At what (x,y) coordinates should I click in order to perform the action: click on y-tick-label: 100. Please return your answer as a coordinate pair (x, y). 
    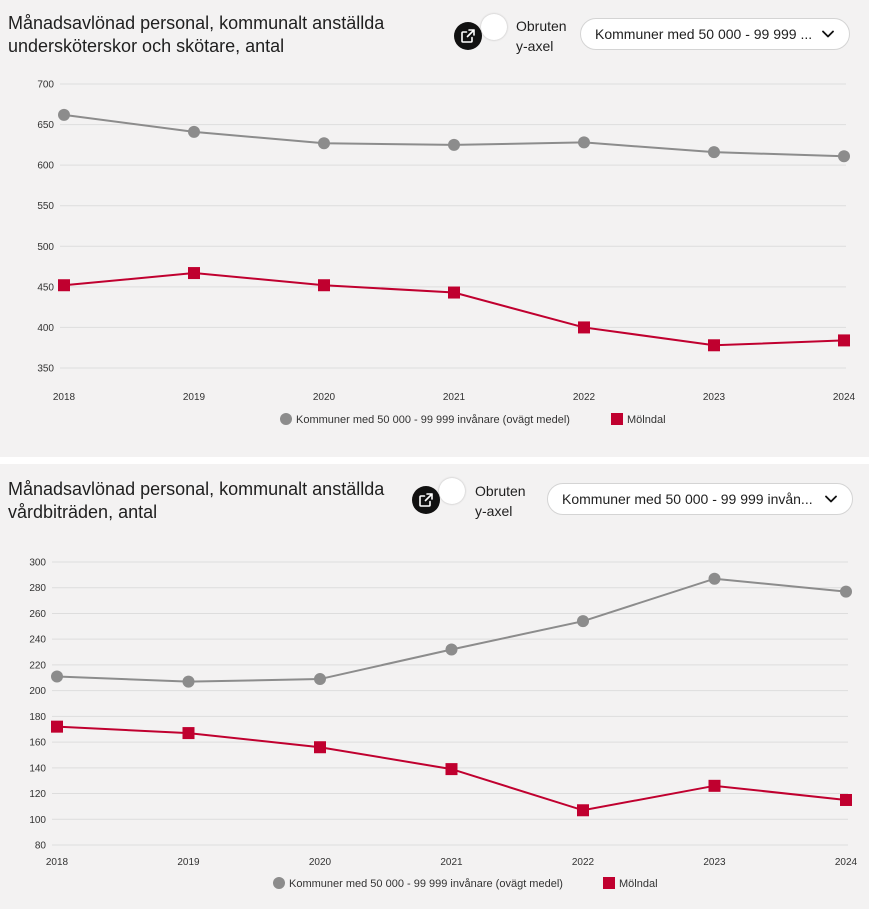
    Looking at the image, I should click on (37, 820).